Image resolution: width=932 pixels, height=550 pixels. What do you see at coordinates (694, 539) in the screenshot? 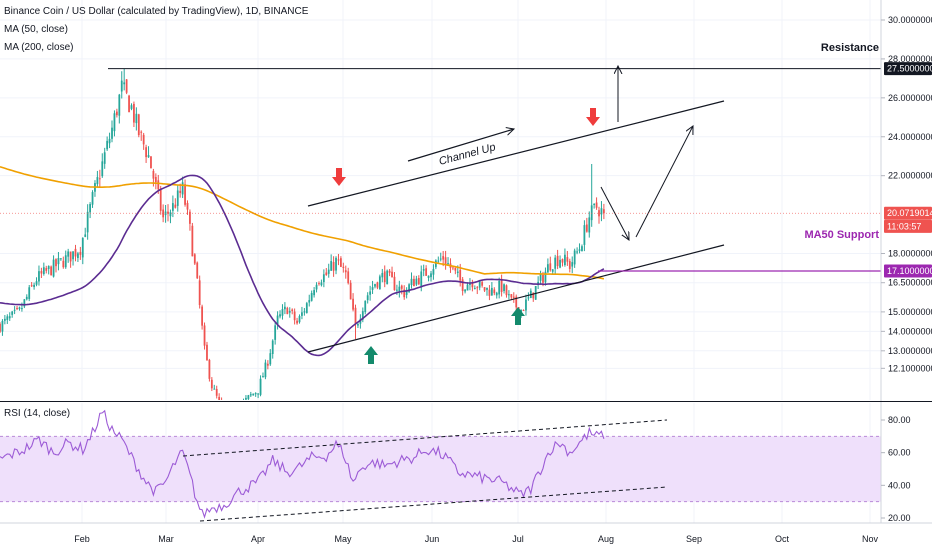
I see `time-tick-label: Sep` at bounding box center [694, 539].